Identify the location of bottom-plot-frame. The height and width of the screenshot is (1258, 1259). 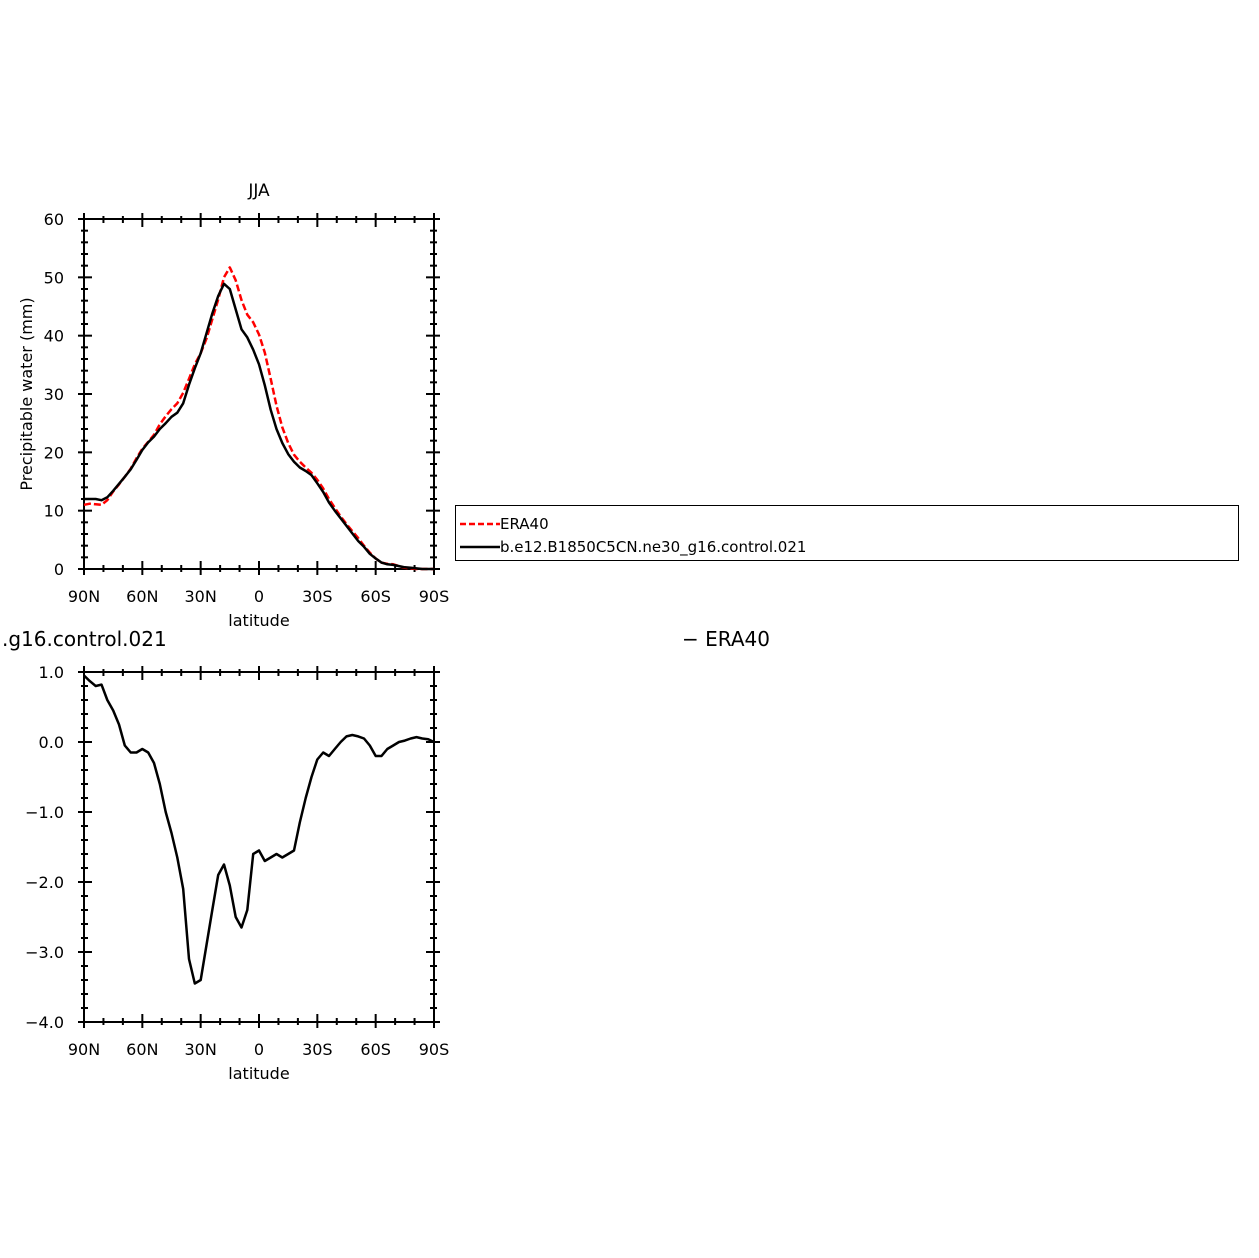
(259, 847).